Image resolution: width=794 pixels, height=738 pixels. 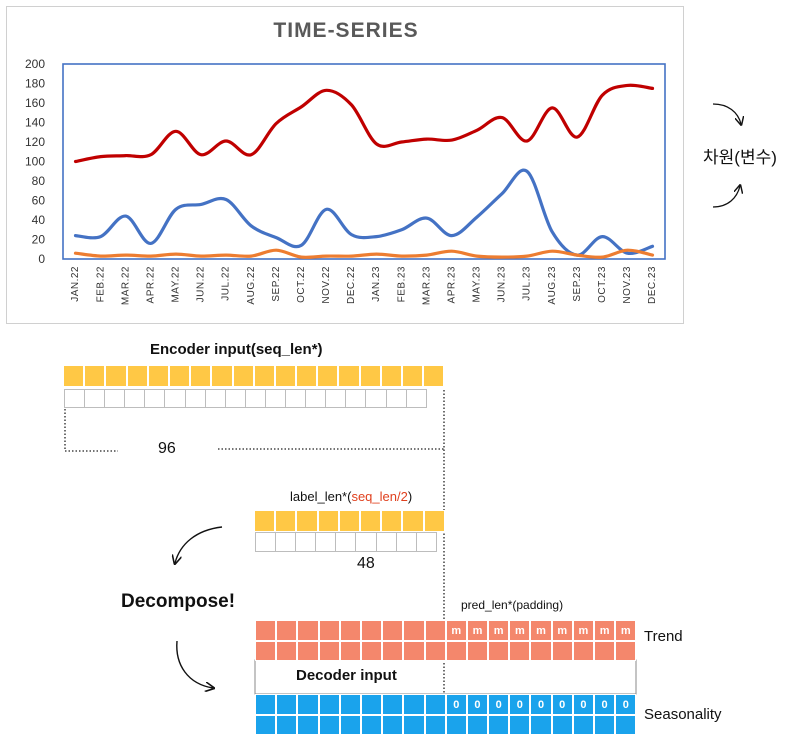 I want to click on x-tick-label: APR.22, so click(x=150, y=284).